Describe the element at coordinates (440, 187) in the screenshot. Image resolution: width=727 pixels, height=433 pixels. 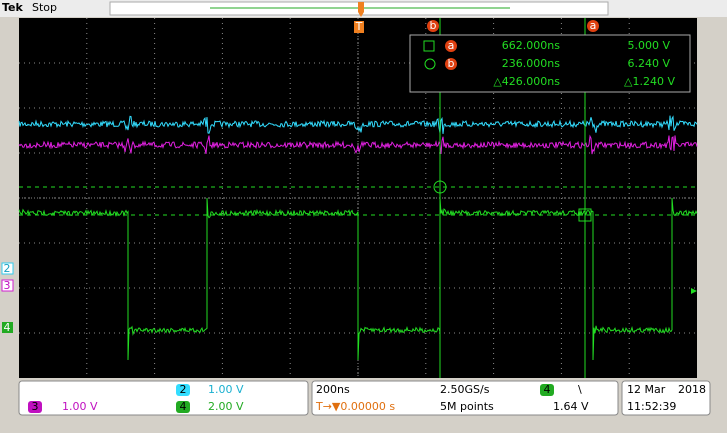
I see `cursor-b-point` at that location.